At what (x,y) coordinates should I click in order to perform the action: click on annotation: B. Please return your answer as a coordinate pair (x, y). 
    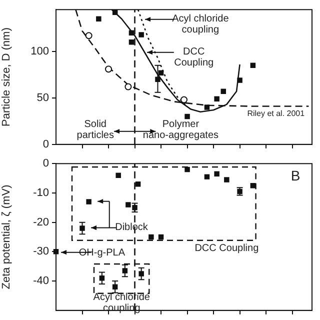
    Looking at the image, I should click on (295, 175).